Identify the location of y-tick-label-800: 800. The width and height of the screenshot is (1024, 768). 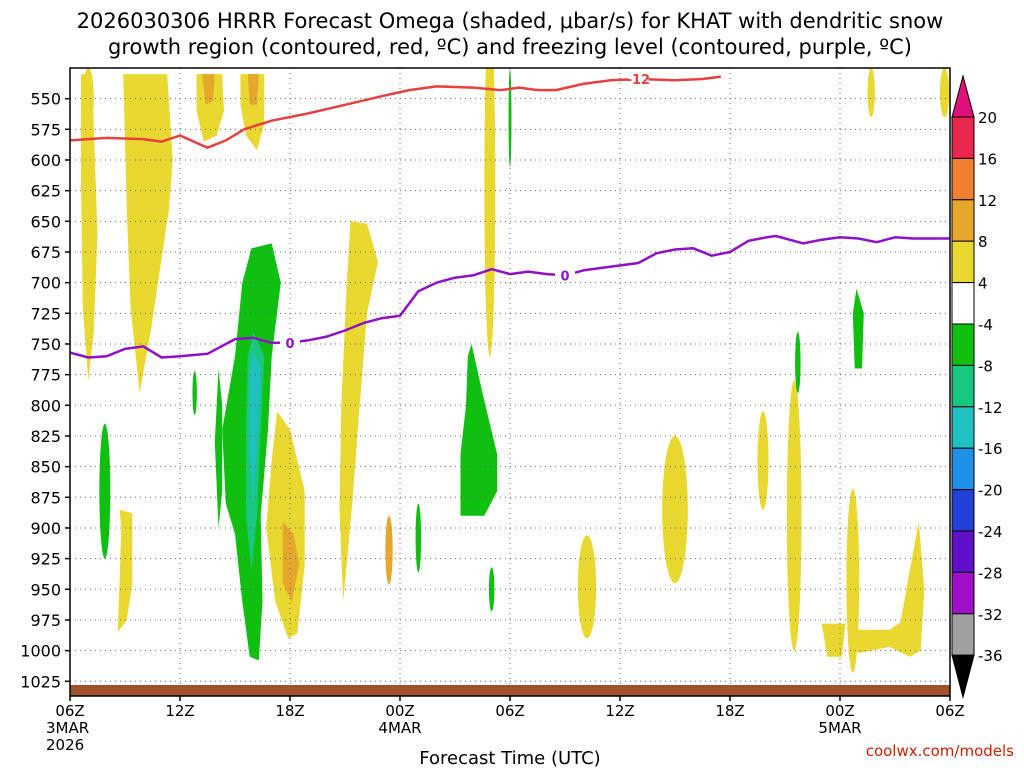
(45, 405).